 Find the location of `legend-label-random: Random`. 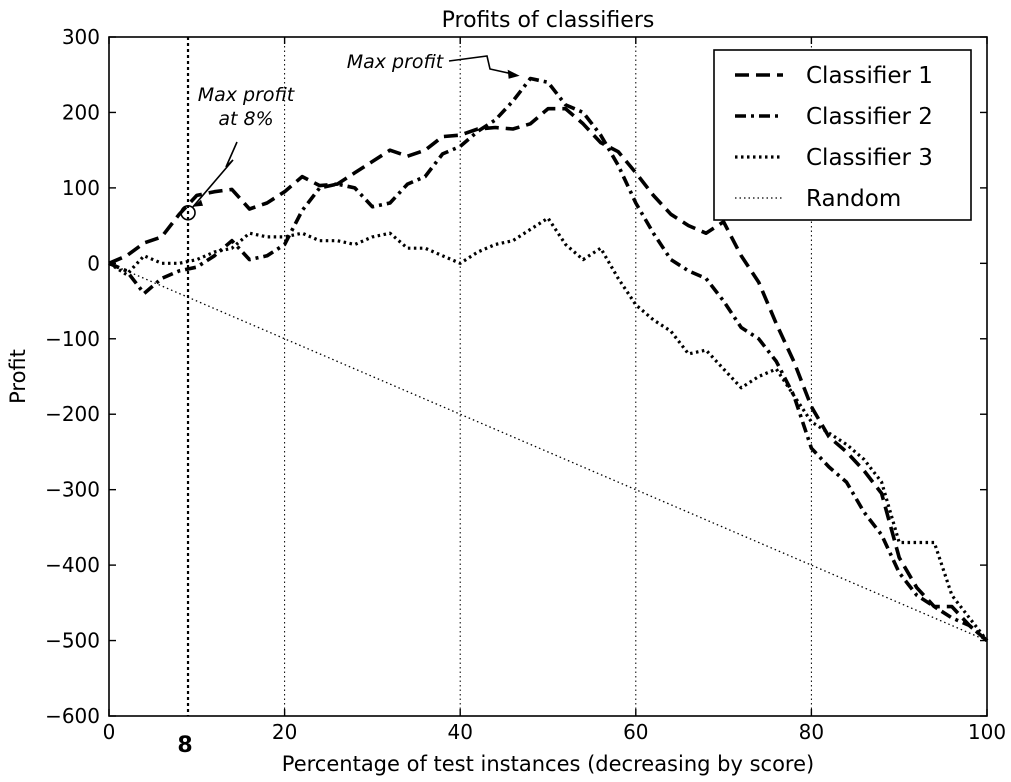

legend-label-random: Random is located at coordinates (853, 199).